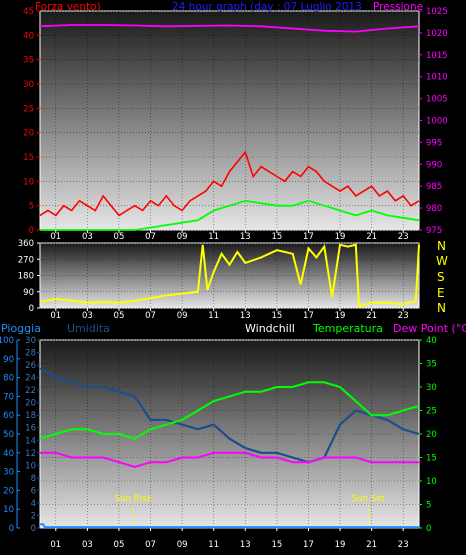 This screenshot has height=555, width=466. What do you see at coordinates (250, 508) in the screenshot?
I see `sun-annotations: Sun Rise Sun Set` at bounding box center [250, 508].